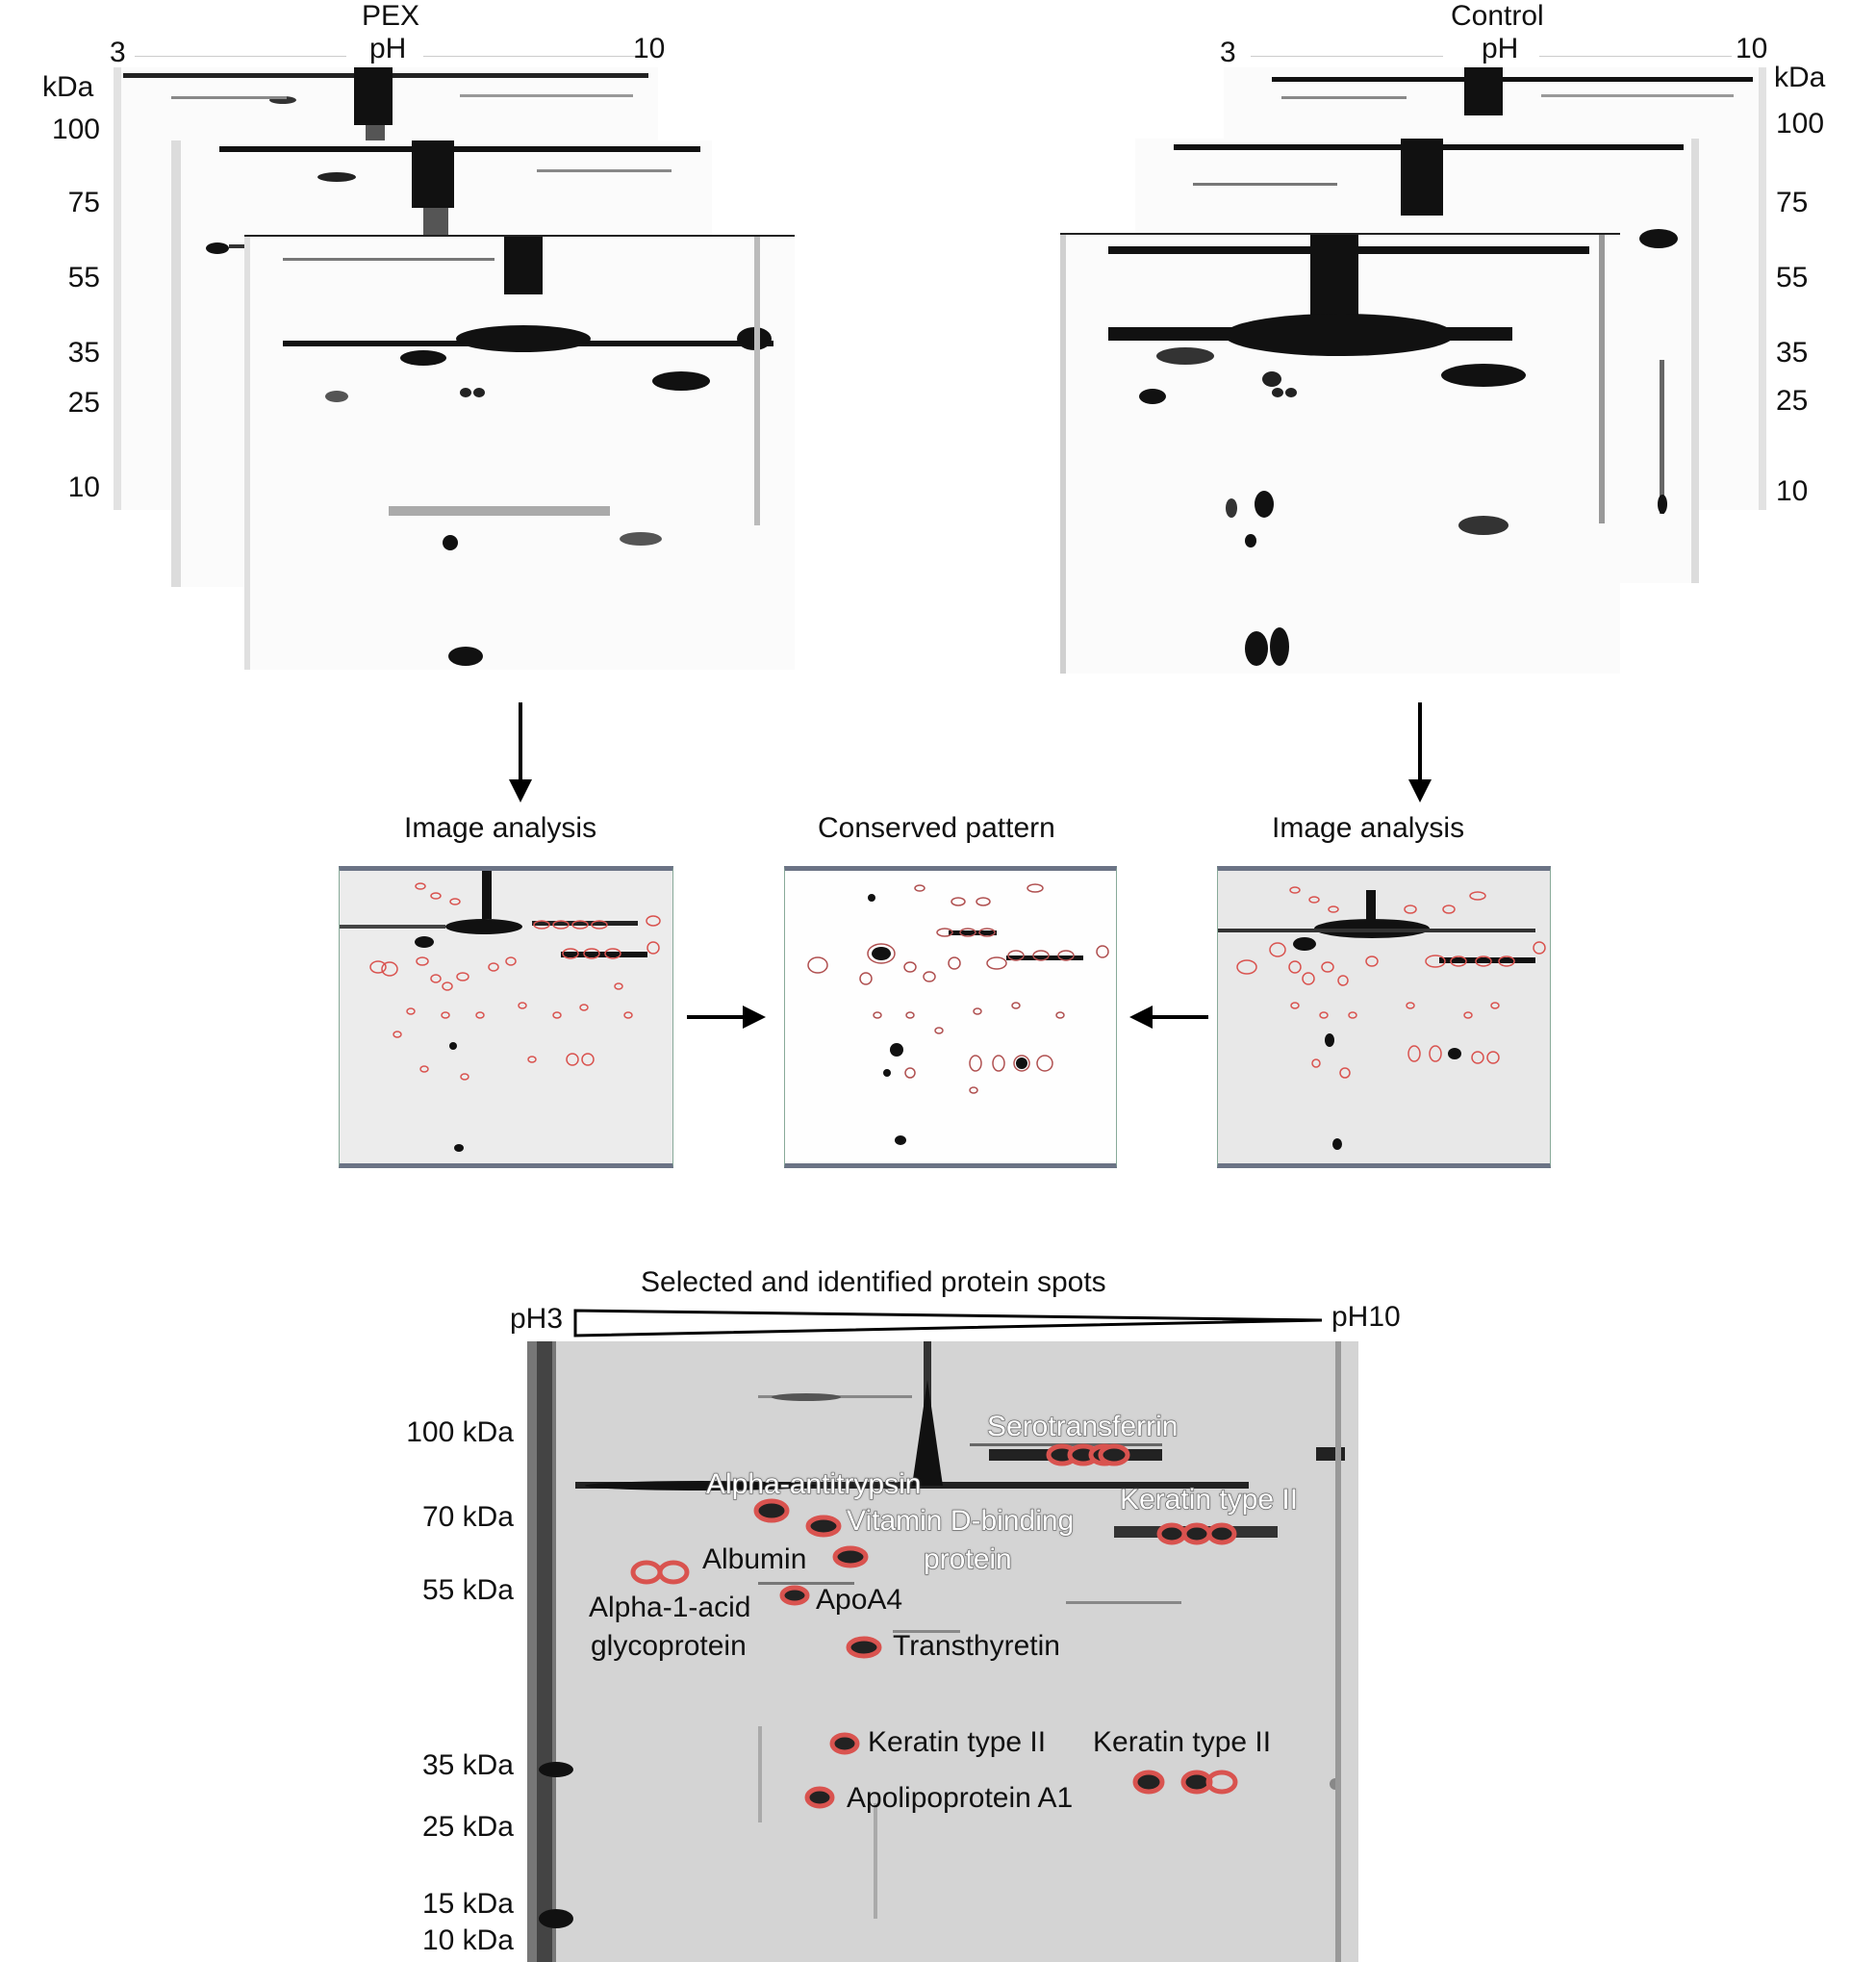 This screenshot has height=1962, width=1876. What do you see at coordinates (670, 1607) in the screenshot?
I see `label-alpha1-line1: Alpha-1-acid` at bounding box center [670, 1607].